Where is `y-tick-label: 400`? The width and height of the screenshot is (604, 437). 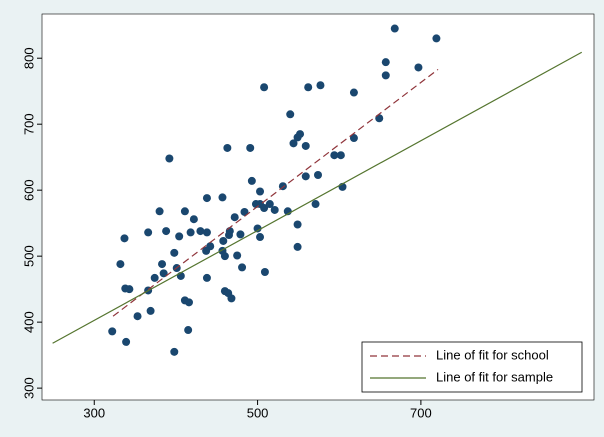
y-tick-label: 400 is located at coordinates (28, 322).